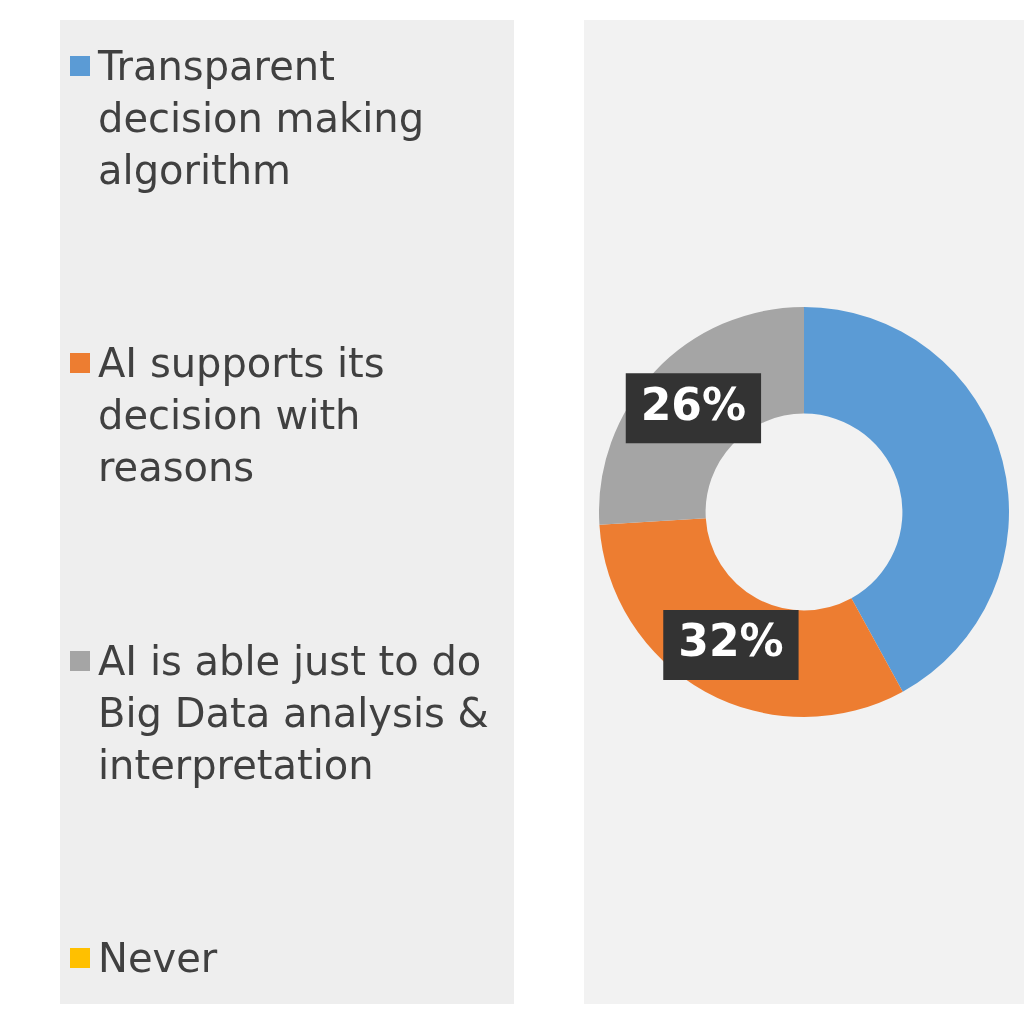  I want to click on legend-label: Transparent decision making algorithm, so click(262, 118).